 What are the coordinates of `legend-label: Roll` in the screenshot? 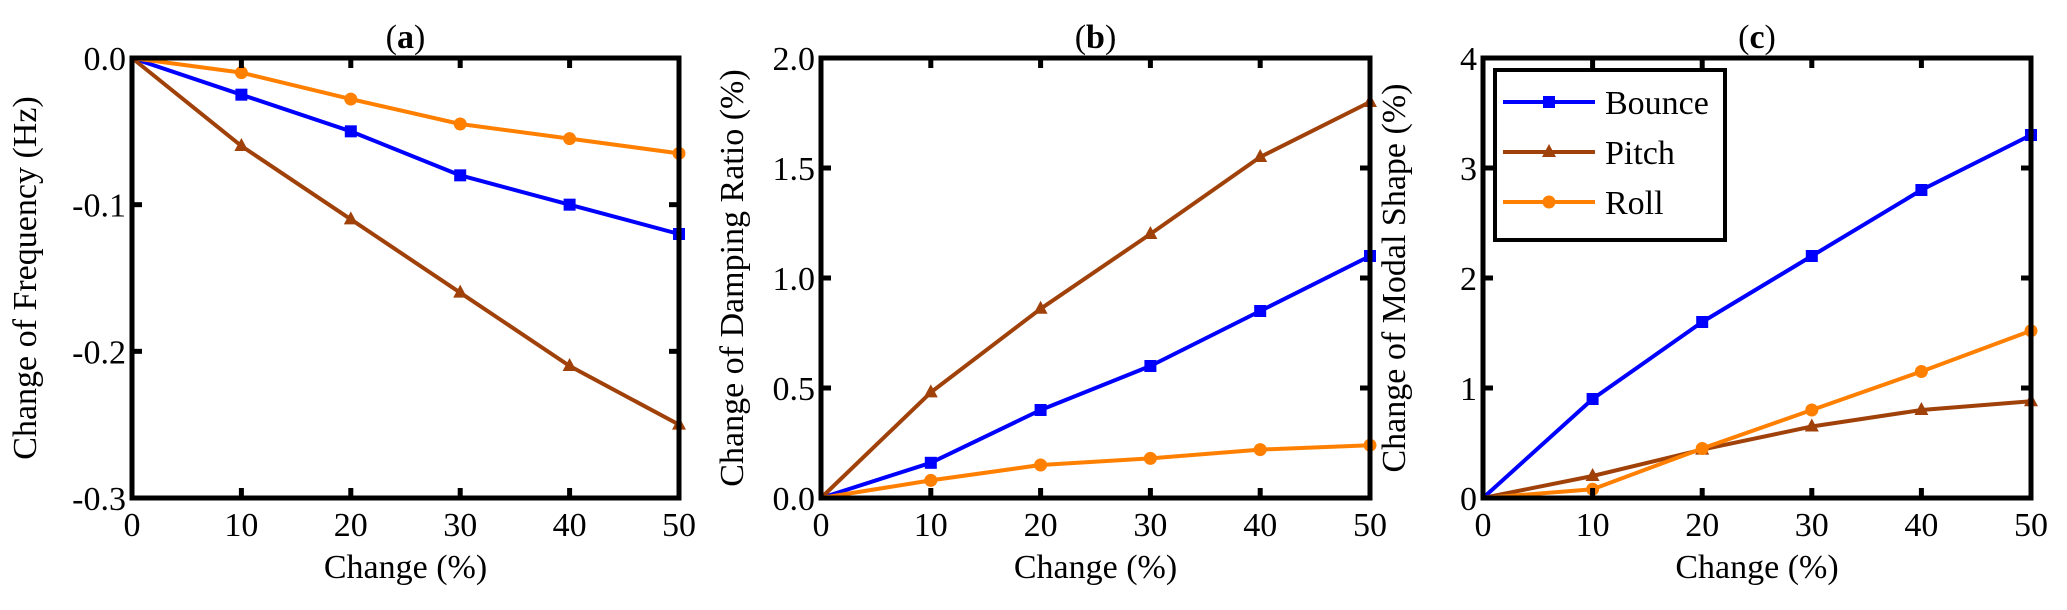 It's located at (1634, 203).